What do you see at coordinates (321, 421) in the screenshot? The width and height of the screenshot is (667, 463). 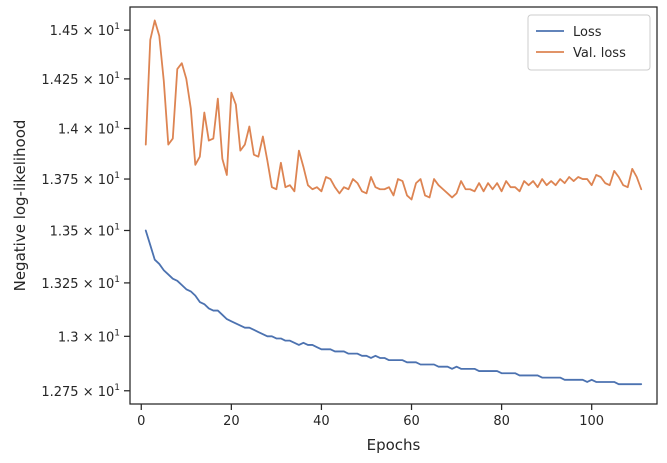 I see `x-tick-label: 40` at bounding box center [321, 421].